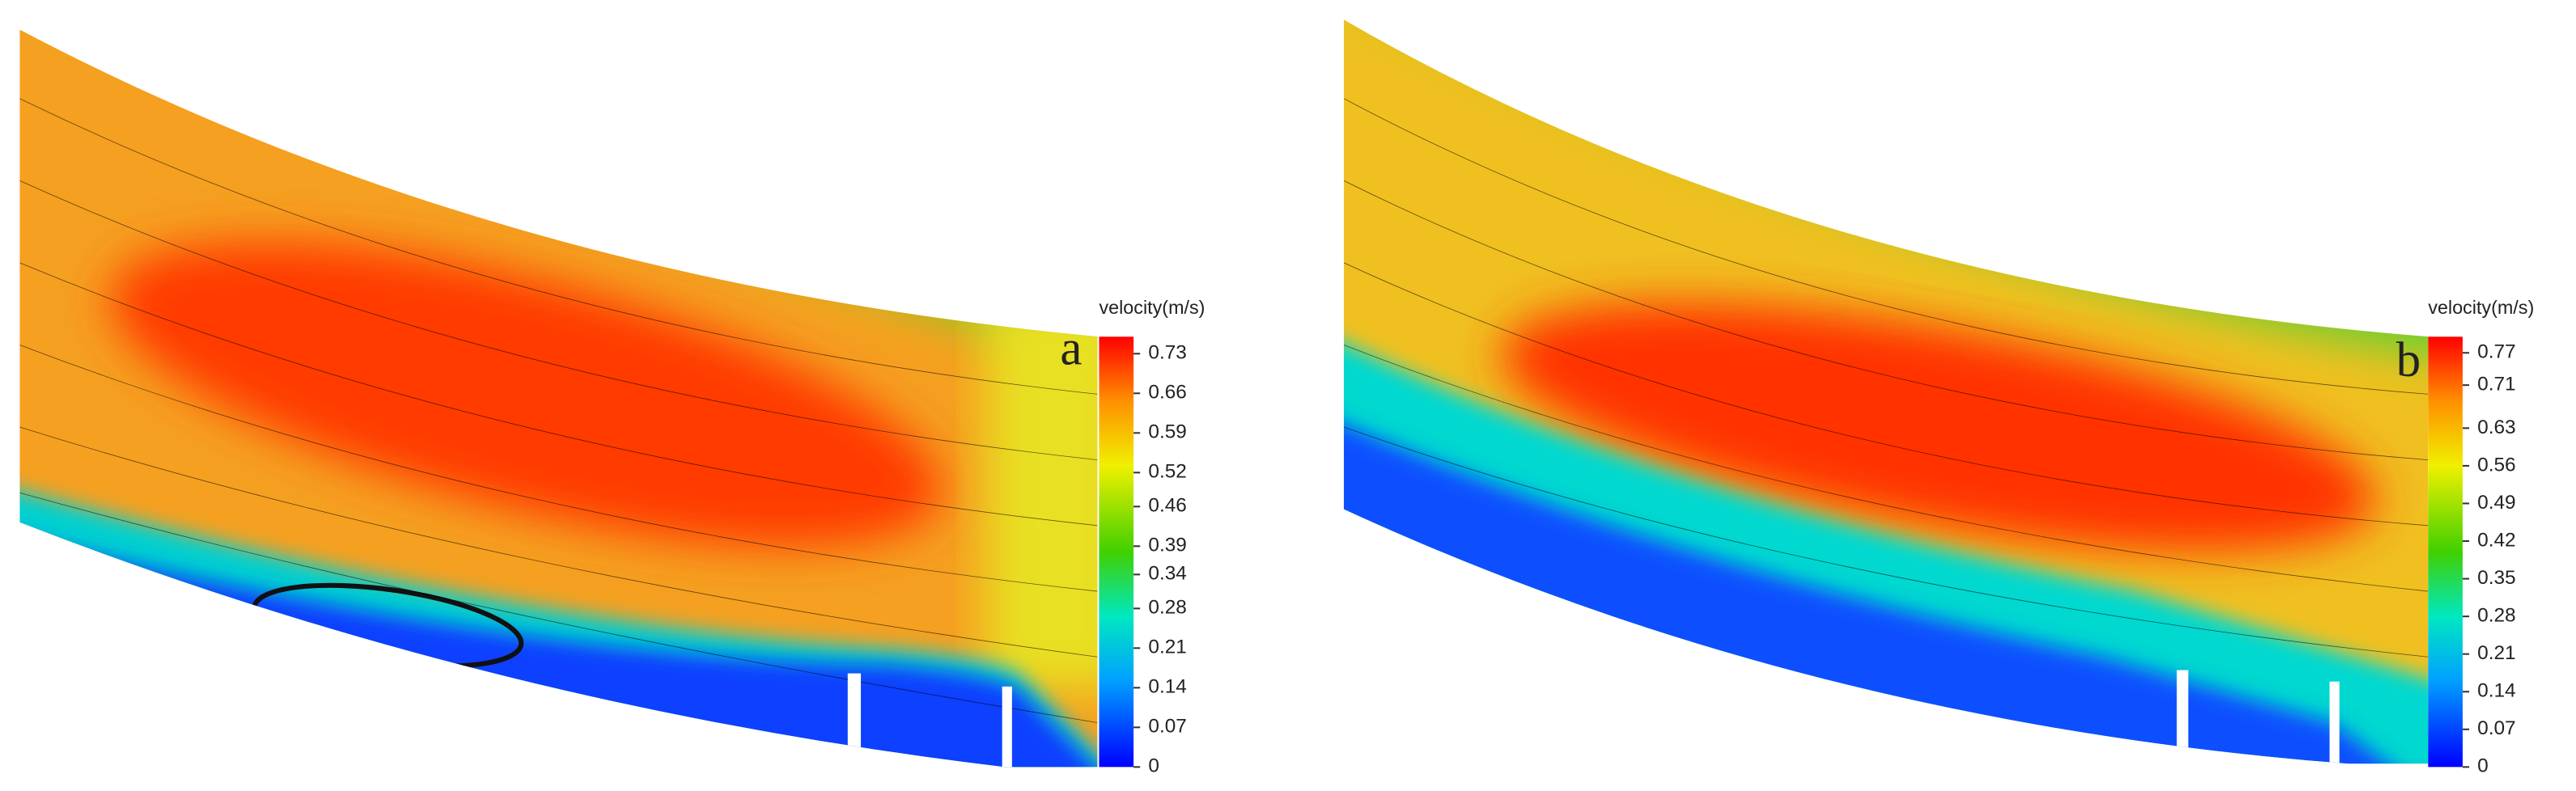 Image resolution: width=2576 pixels, height=791 pixels. Describe the element at coordinates (1167, 472) in the screenshot. I see `colorbar-tick-label: 0.52` at that location.